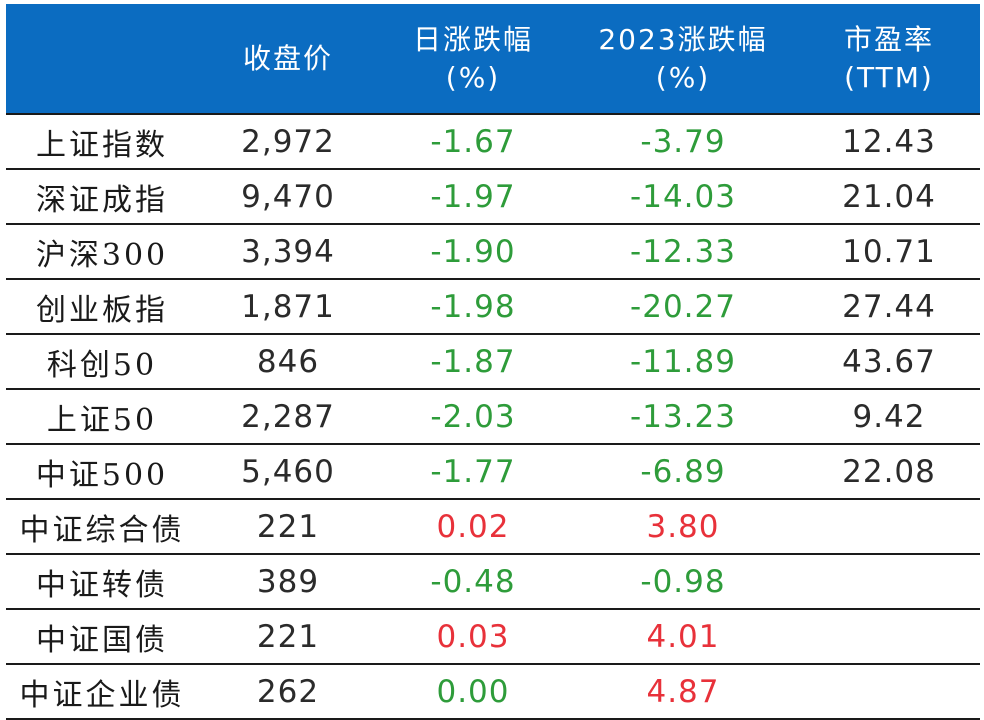 The image size is (984, 720). Describe the element at coordinates (889, 141) in the screenshot. I see `pe-ratio-cell: 12.43` at that location.